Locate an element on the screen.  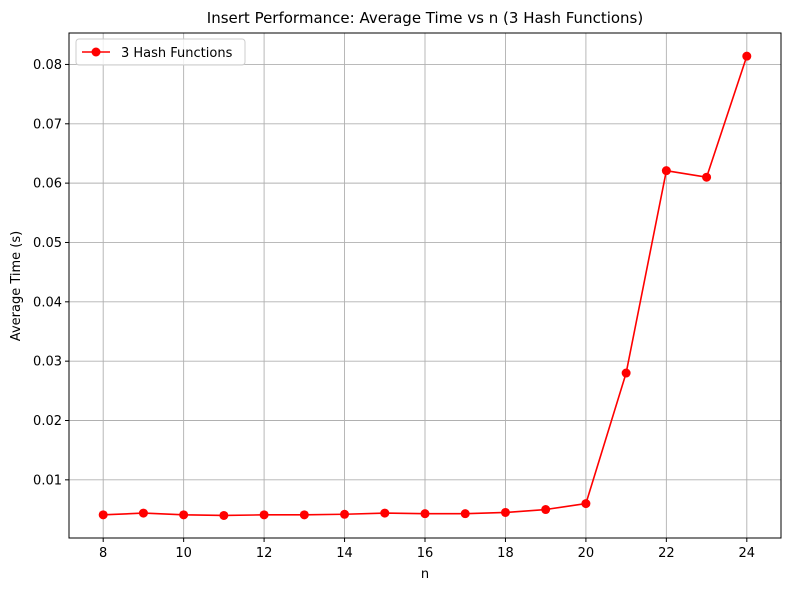
x-tick-label: 14 is located at coordinates (344, 553).